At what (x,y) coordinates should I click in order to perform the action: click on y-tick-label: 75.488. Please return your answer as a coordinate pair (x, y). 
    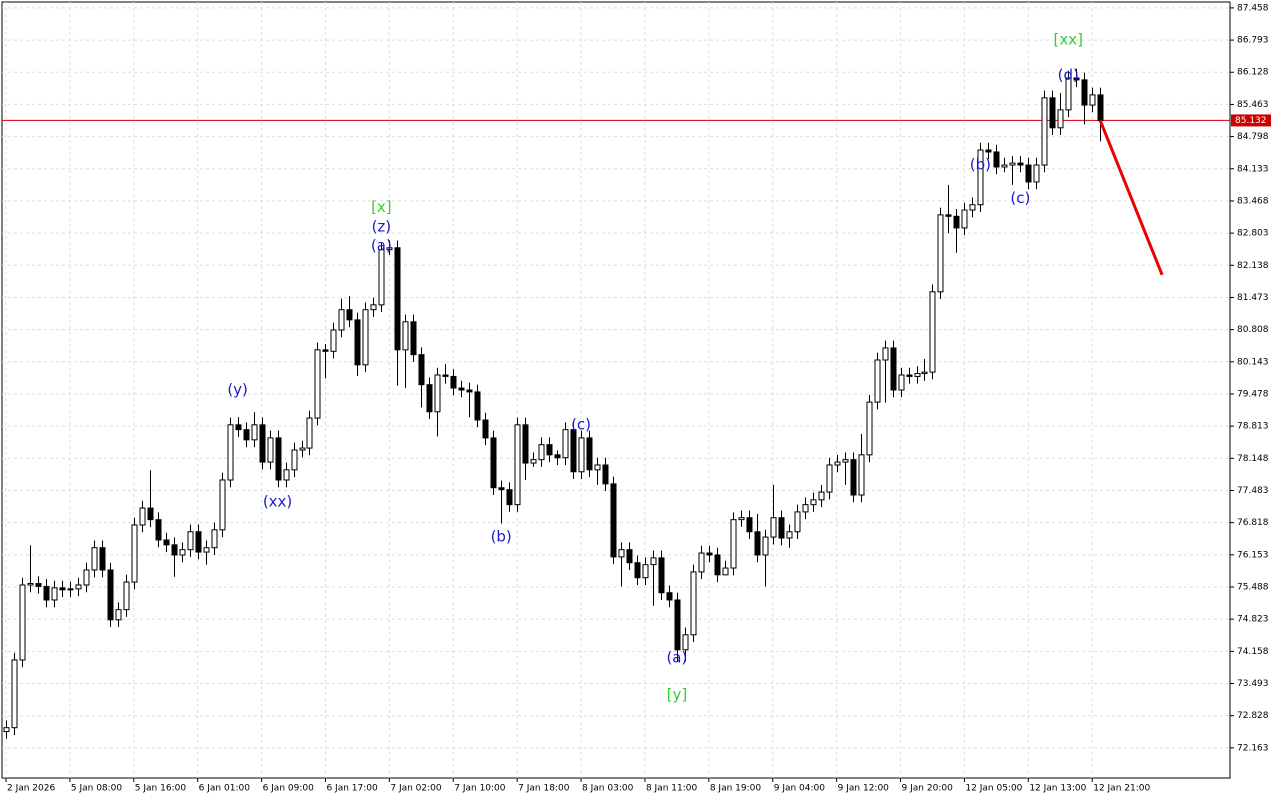
    Looking at the image, I should click on (1253, 587).